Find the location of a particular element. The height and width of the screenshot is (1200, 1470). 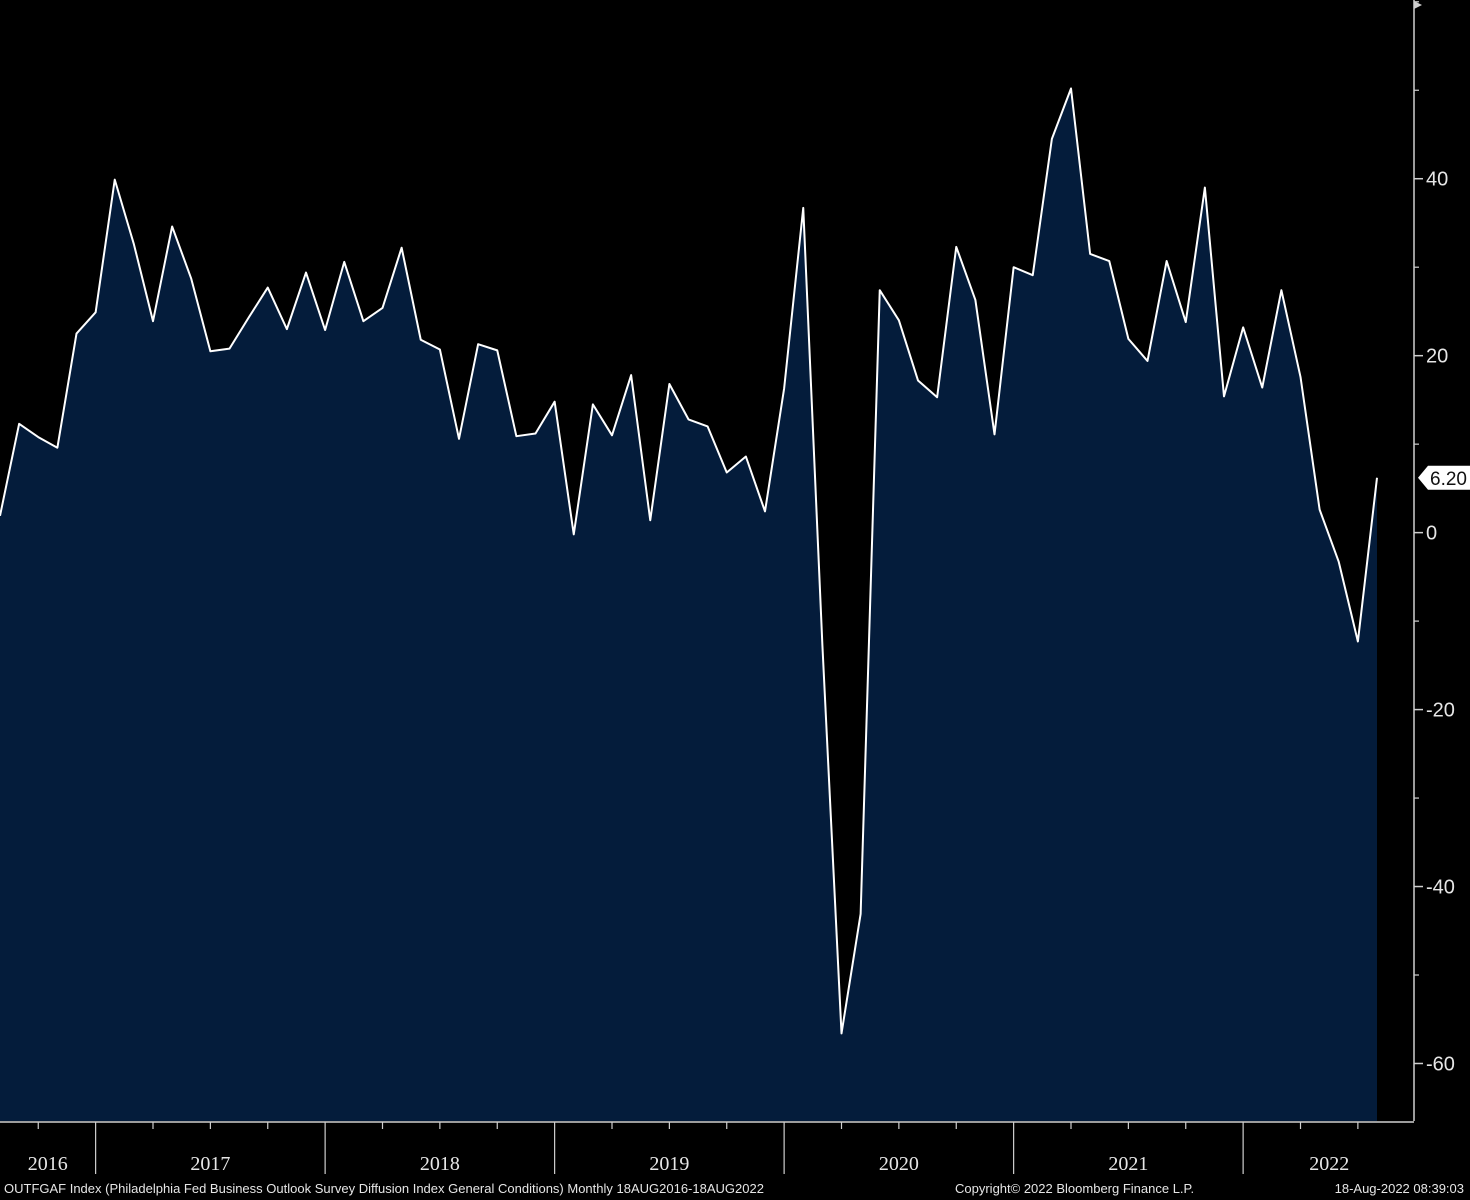

x-tick-label: 2017 is located at coordinates (210, 1164).